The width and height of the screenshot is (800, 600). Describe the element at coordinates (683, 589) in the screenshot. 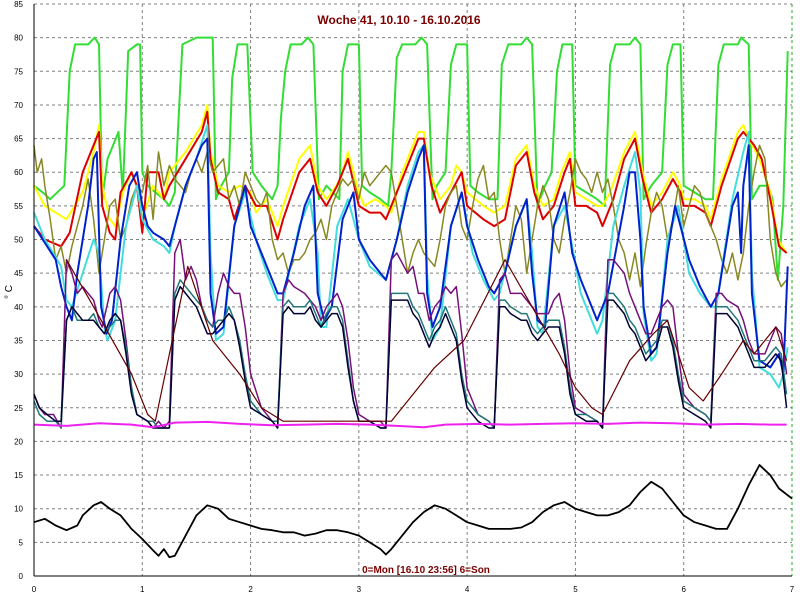

I see `x-tick-label: 6` at that location.